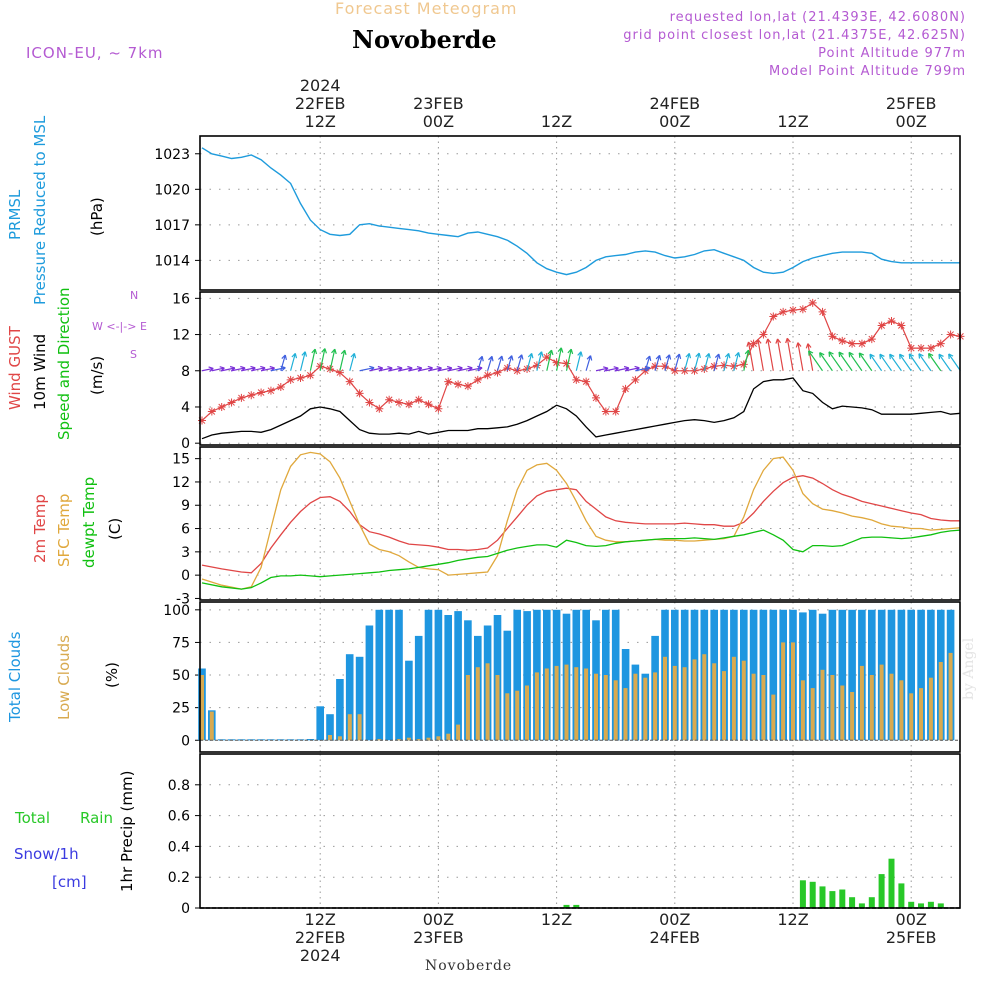 This screenshot has height=1000, width=1000. I want to click on footer-station: Novoberde, so click(469, 966).